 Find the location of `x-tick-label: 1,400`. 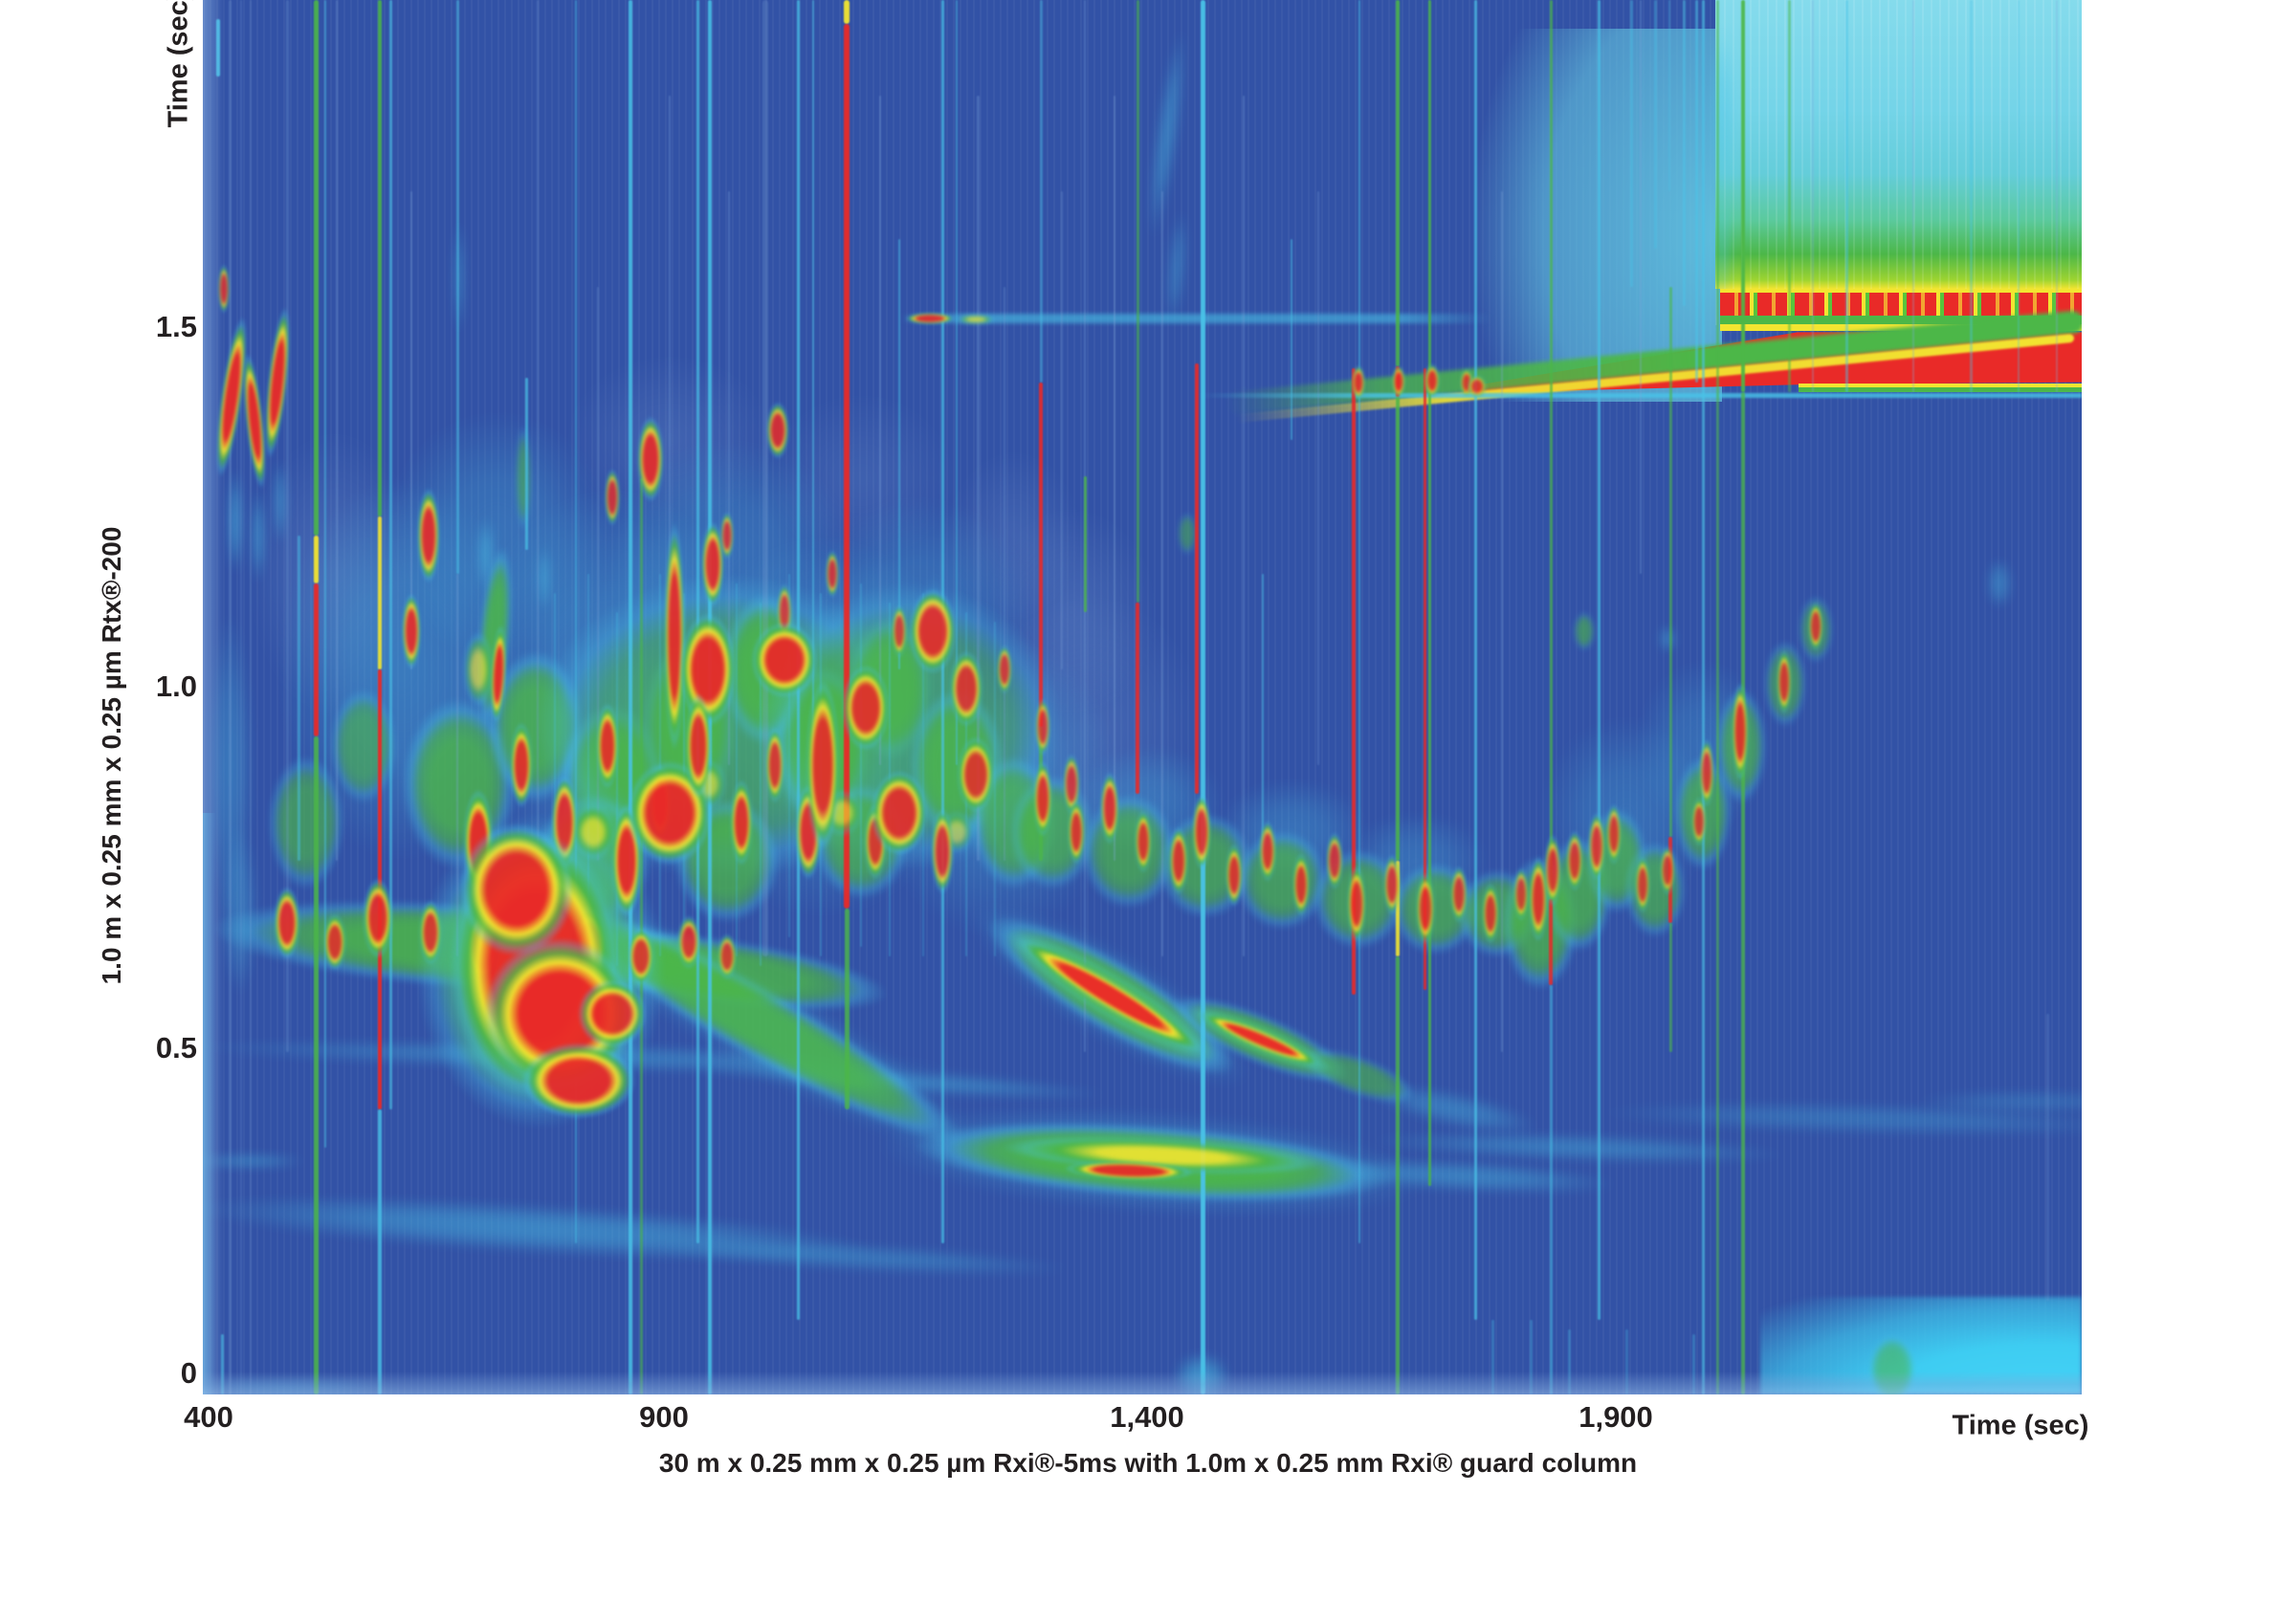

x-tick-label: 1,400 is located at coordinates (1147, 1417).